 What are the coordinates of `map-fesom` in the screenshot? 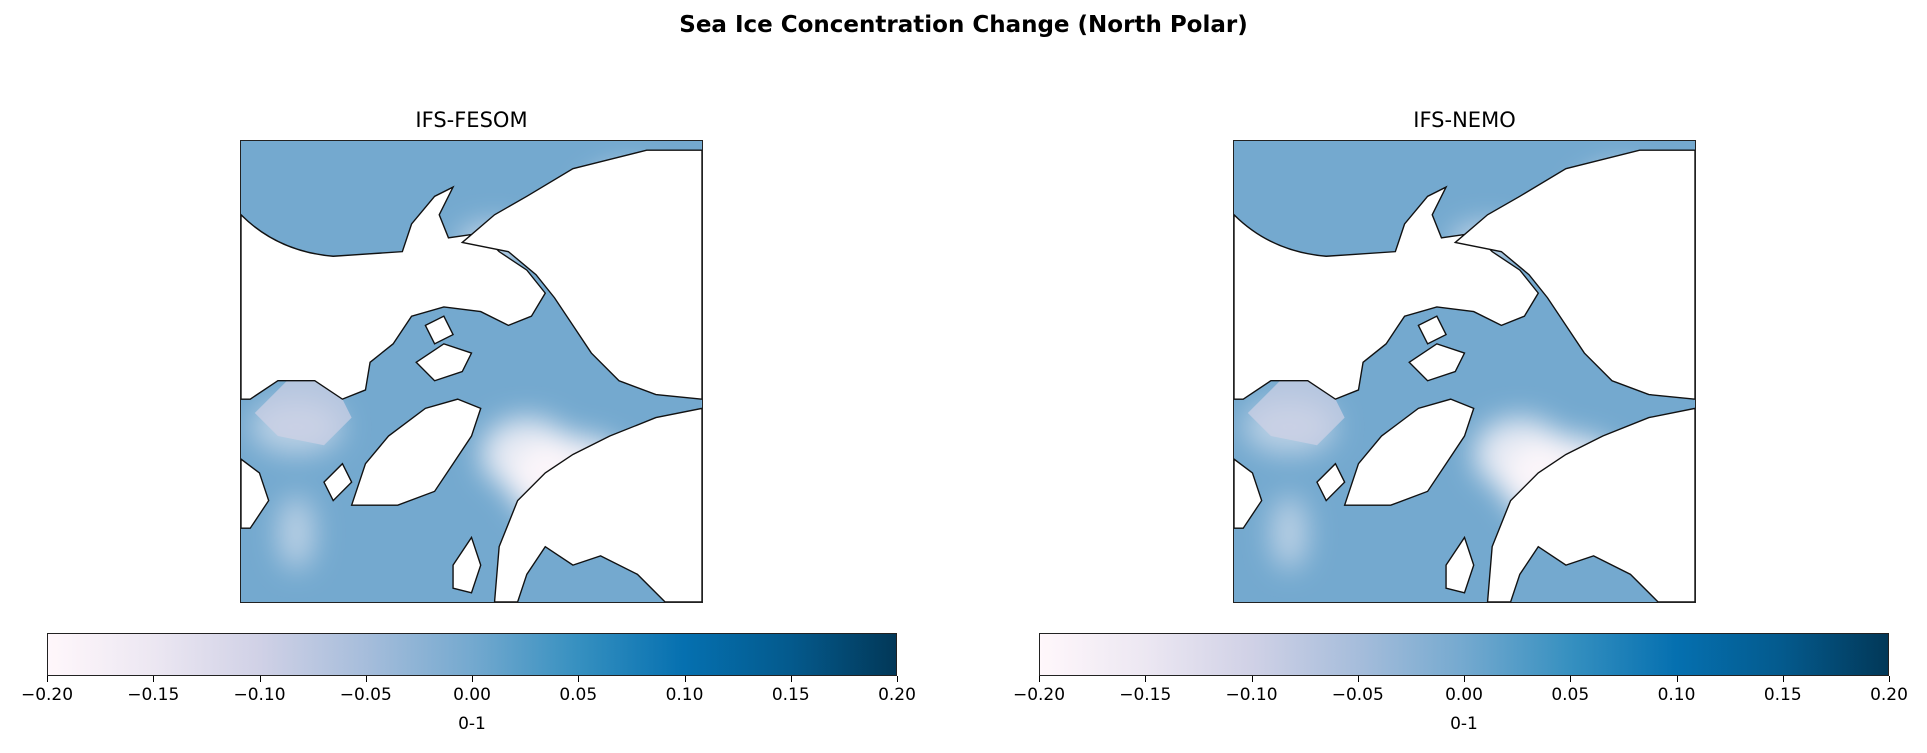 It's located at (471, 371).